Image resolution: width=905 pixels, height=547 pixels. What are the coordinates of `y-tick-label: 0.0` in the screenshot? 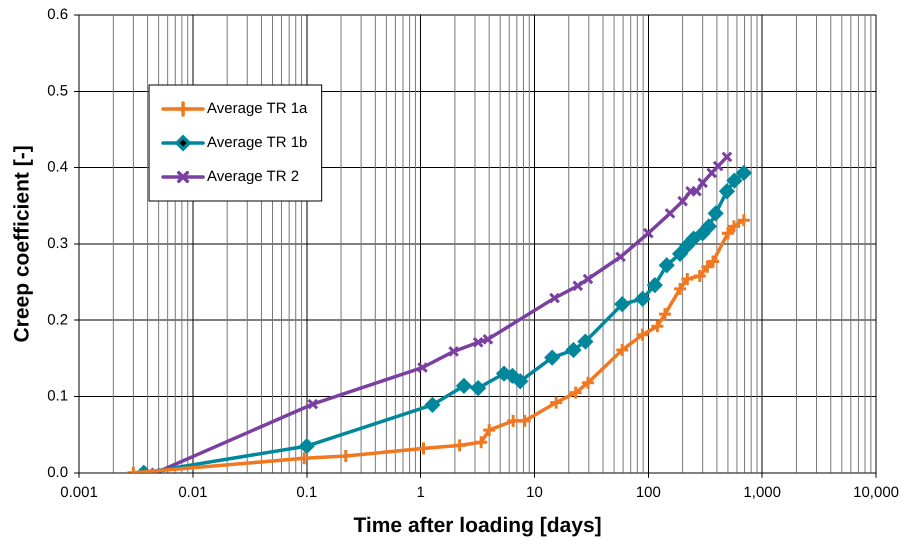 It's located at (57, 472).